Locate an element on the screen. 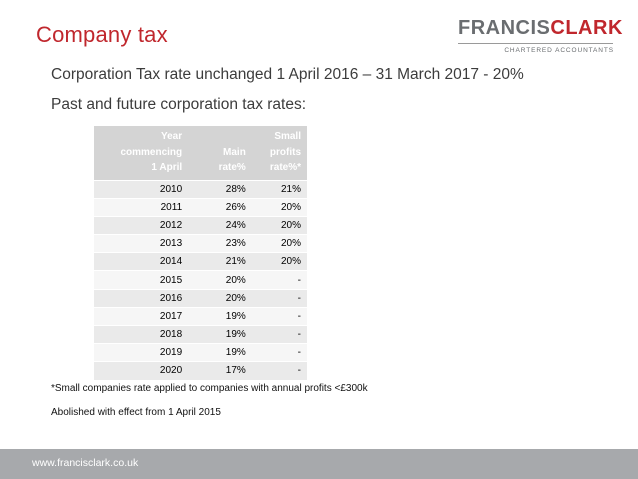 This screenshot has height=479, width=638. logo-word-clark: CLARK is located at coordinates (586, 28).